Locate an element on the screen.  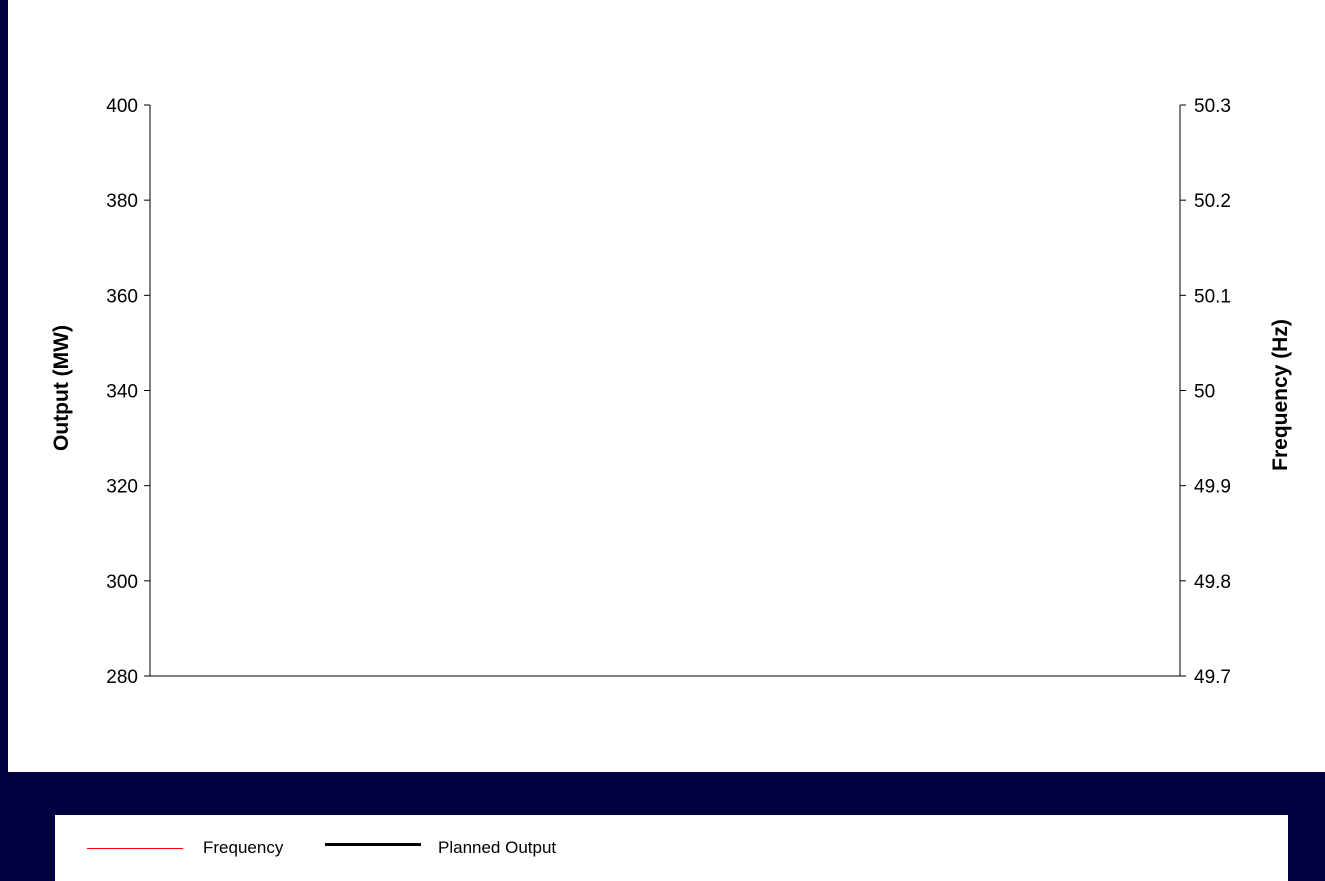
y-right-tick-label: 50.2 is located at coordinates (1212, 201).